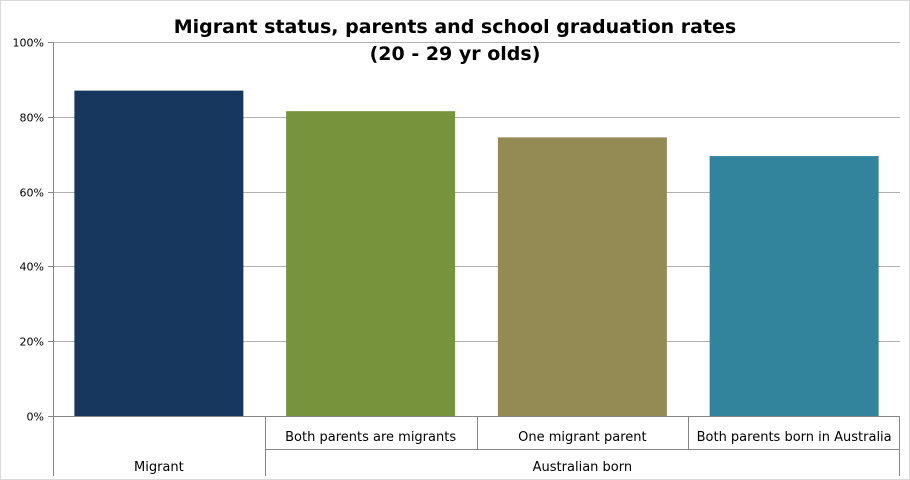  Describe the element at coordinates (455, 54) in the screenshot. I see `chart-subtitle: (20 - 29 yr olds)` at that location.